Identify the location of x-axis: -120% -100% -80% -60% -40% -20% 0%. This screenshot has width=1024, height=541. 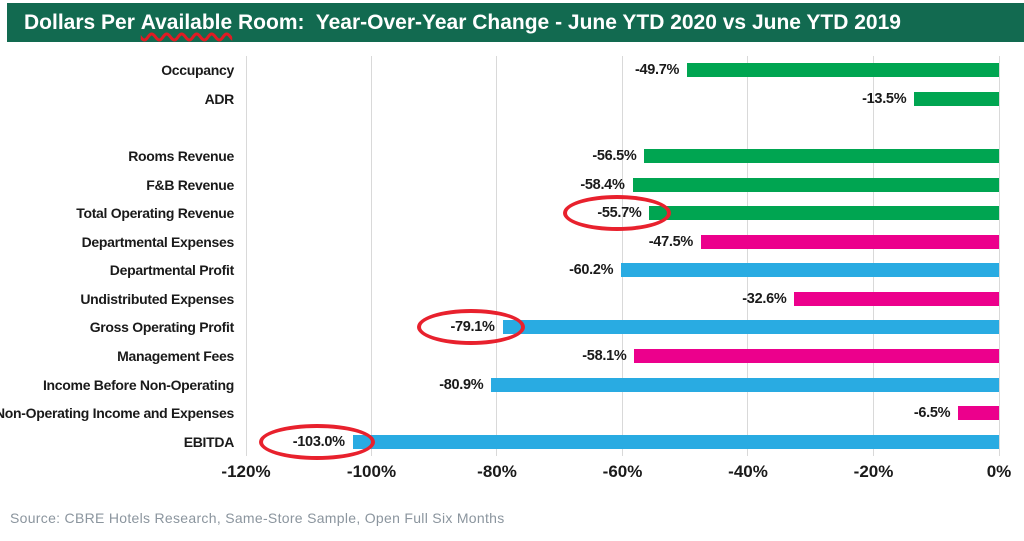
(616, 474).